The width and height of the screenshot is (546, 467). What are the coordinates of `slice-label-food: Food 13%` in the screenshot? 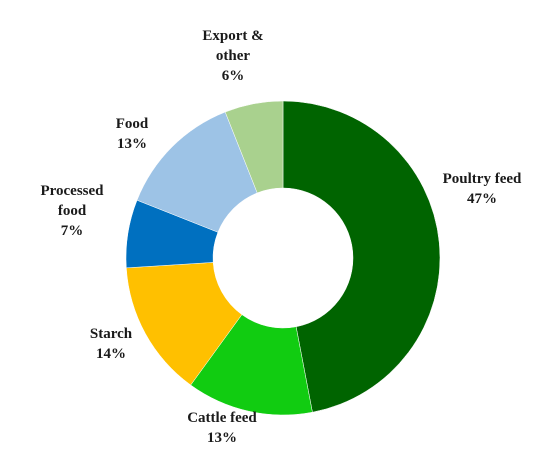 It's located at (132, 134).